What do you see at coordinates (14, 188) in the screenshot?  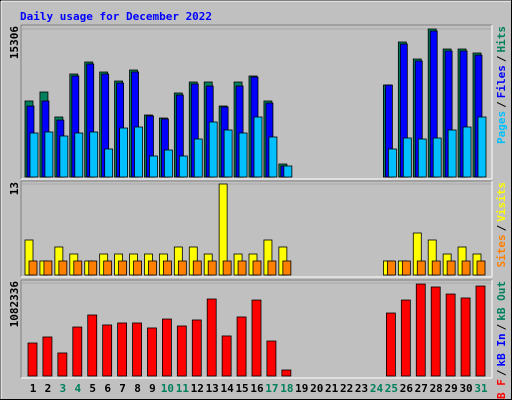 I see `y-tick-label: 13` at bounding box center [14, 188].